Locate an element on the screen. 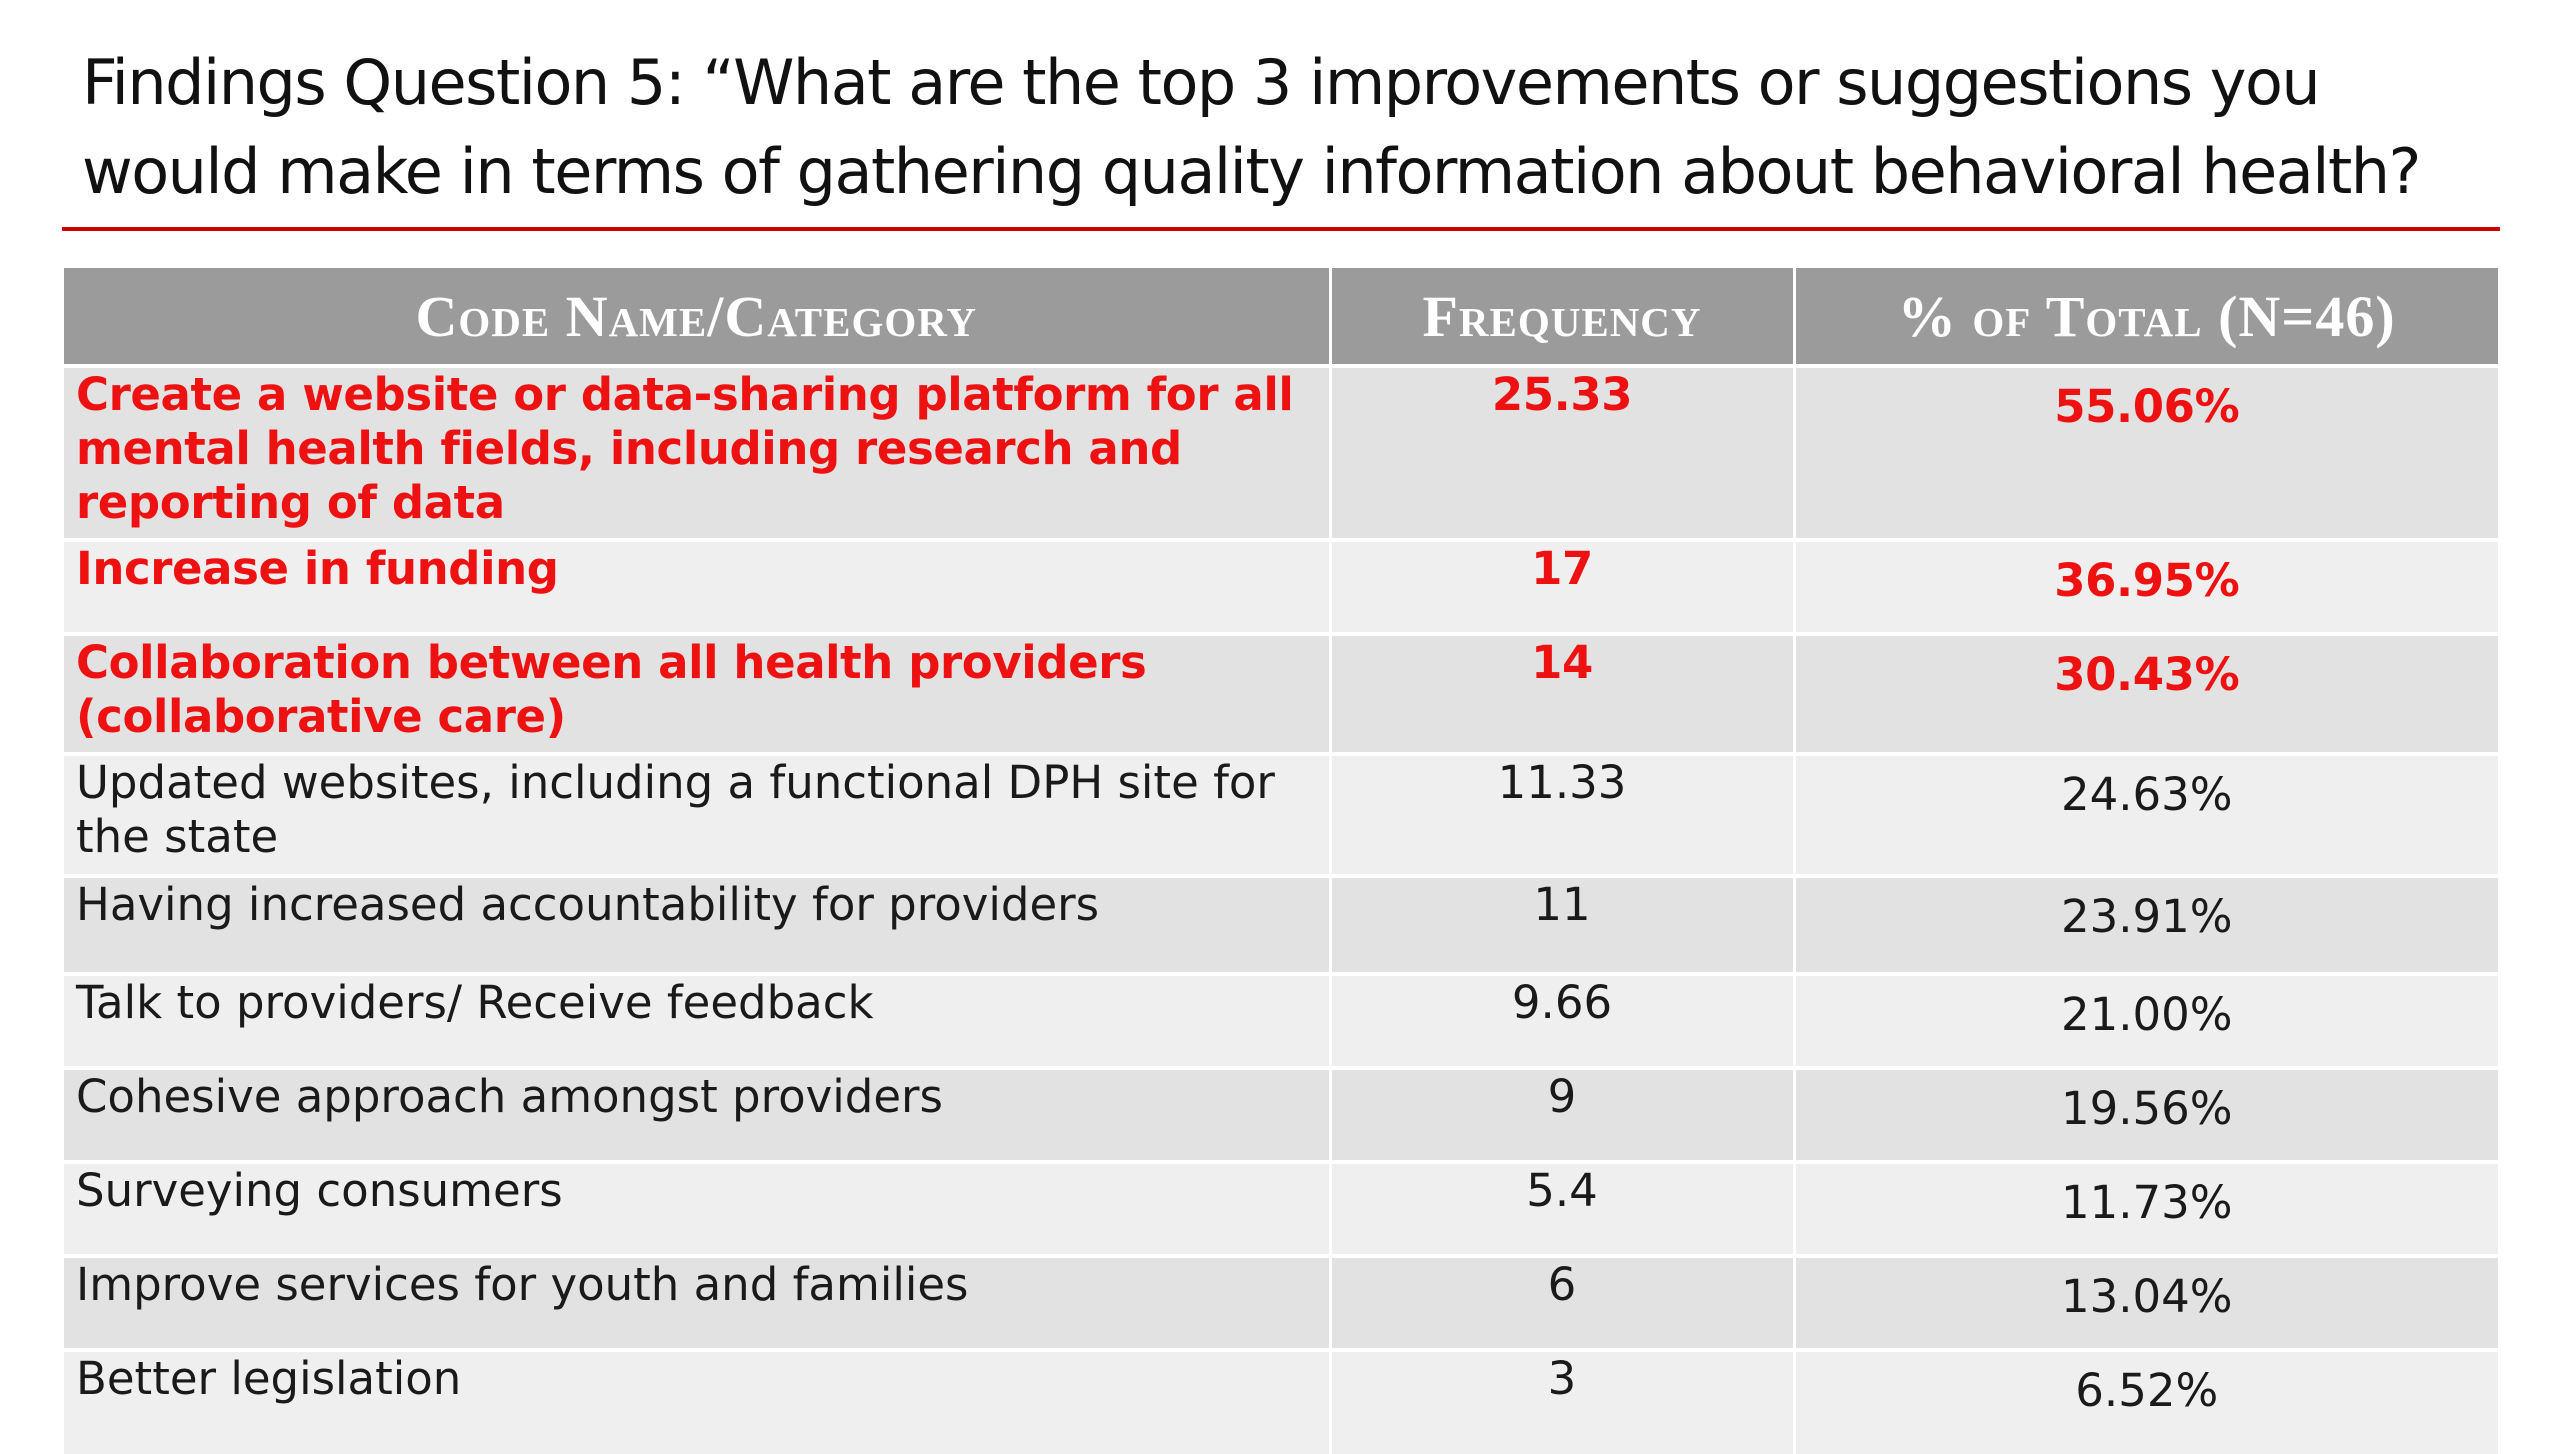  cell-percent: 23.91% is located at coordinates (2146, 924).